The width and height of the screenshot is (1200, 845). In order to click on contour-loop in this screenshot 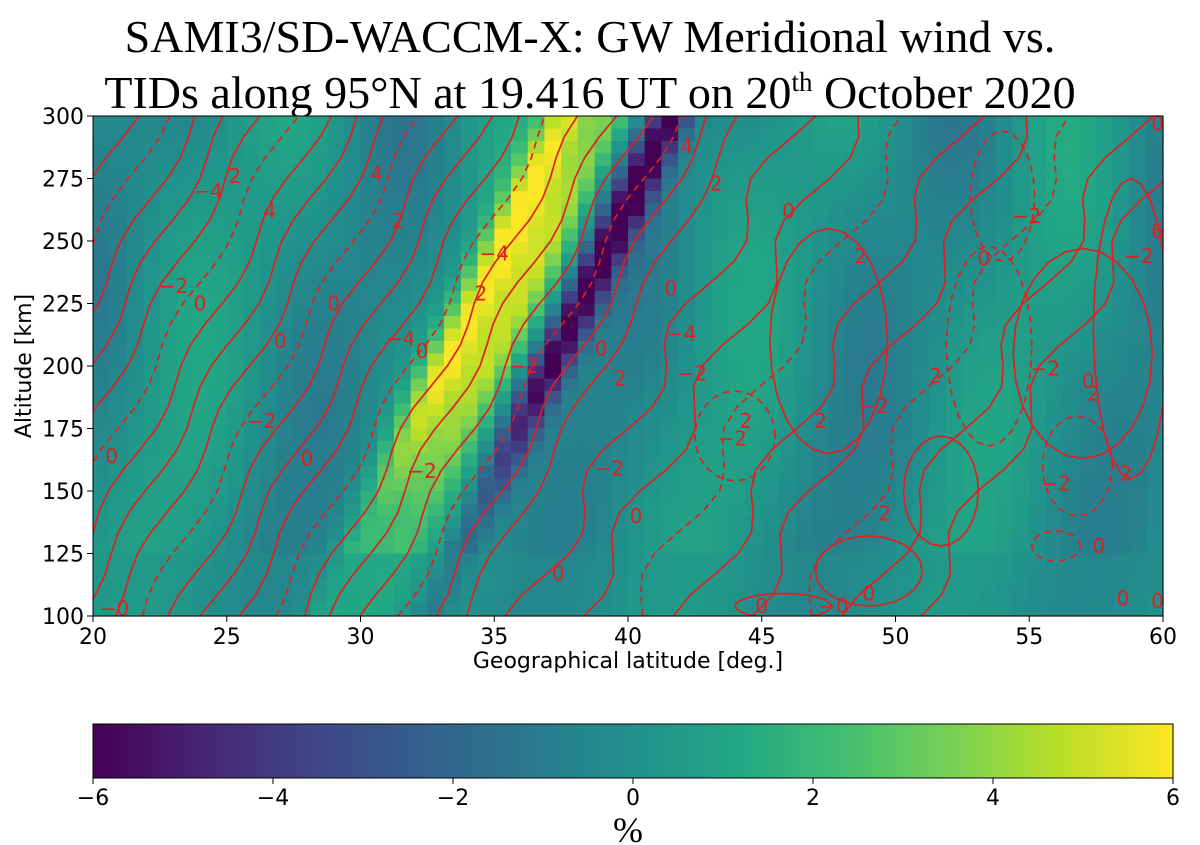, I will do `click(1127, 328)`.